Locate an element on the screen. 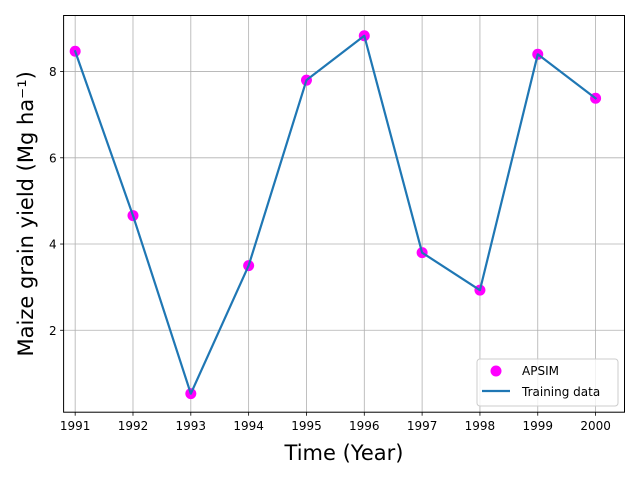  x-axis-label: Time (Year) is located at coordinates (344, 453).